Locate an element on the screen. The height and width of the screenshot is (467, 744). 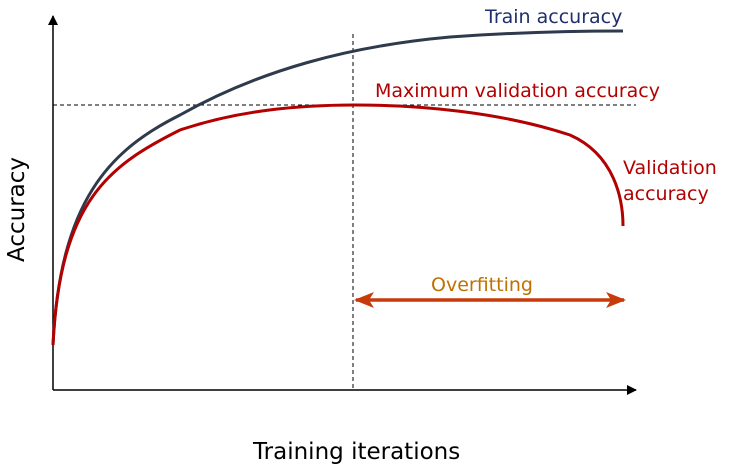
validation-accuracy-label-line2: accuracy is located at coordinates (666, 194).